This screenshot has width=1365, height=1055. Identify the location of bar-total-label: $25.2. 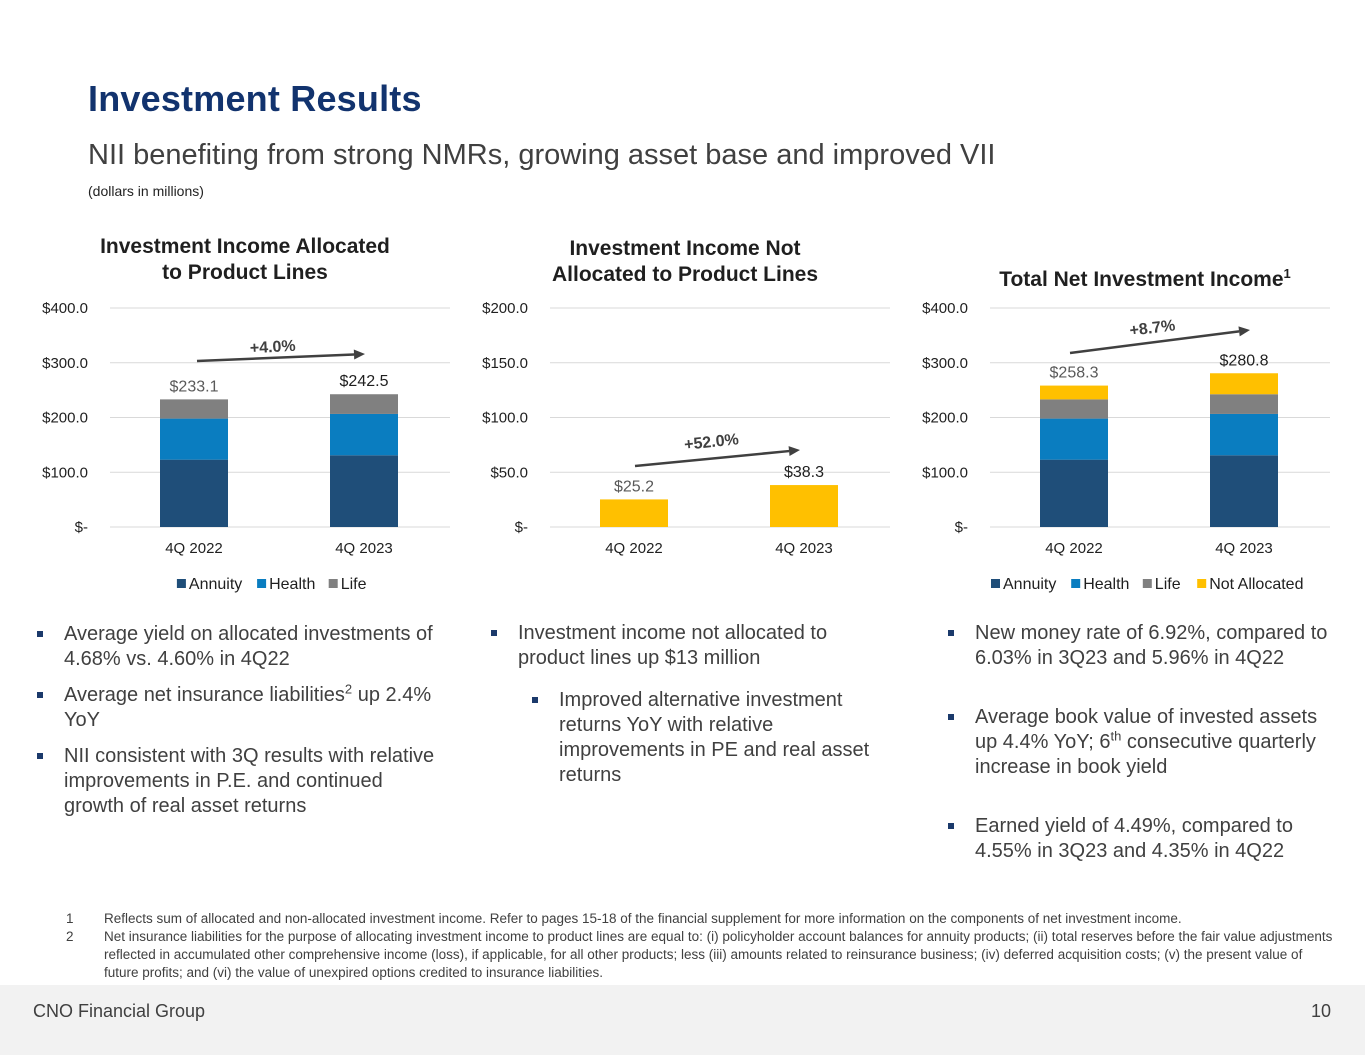
(634, 486).